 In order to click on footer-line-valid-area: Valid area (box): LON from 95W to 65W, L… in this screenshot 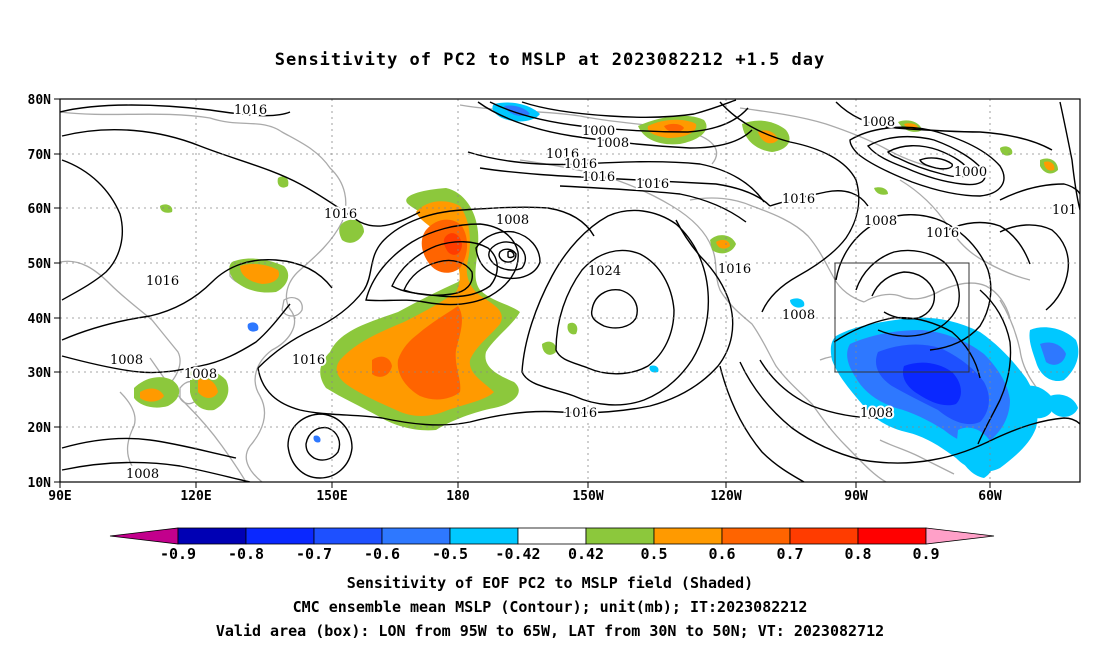, I will do `click(550, 631)`.